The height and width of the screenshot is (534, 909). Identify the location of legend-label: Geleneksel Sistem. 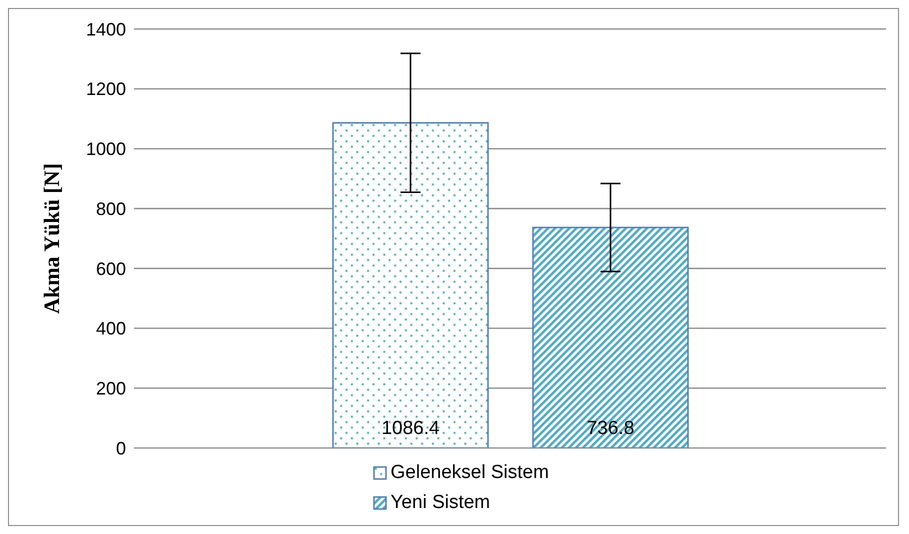
(469, 473).